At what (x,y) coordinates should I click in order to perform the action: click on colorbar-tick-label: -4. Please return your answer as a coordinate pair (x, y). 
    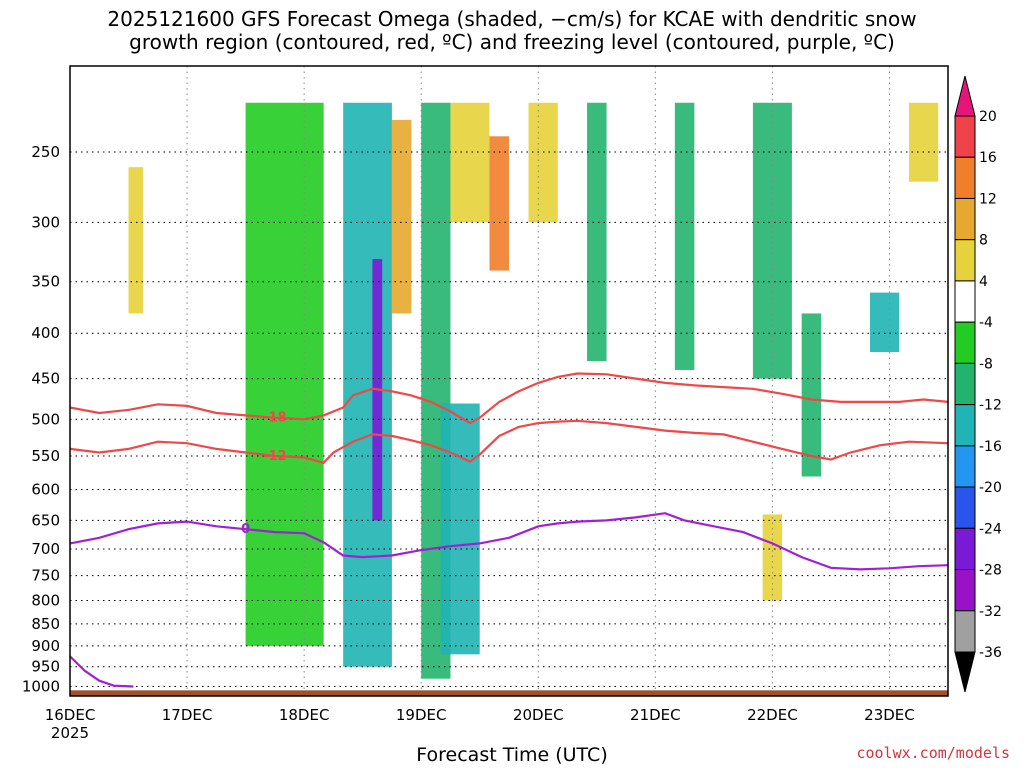
    Looking at the image, I should click on (986, 323).